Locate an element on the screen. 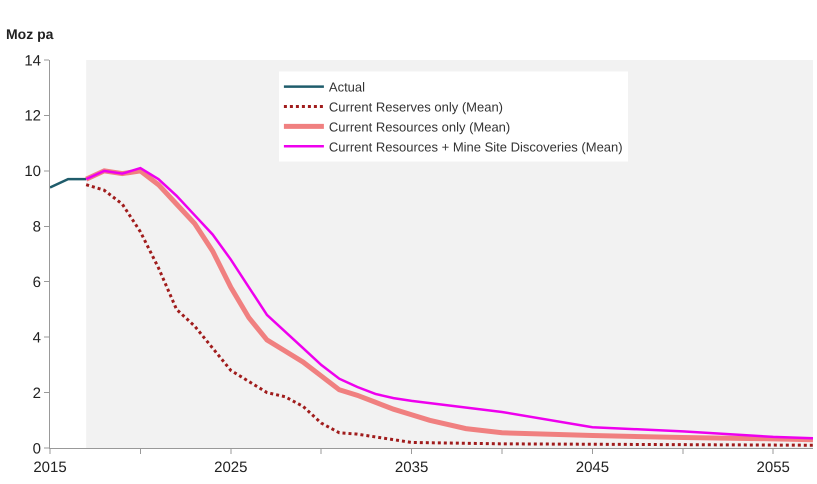 The image size is (817, 484). y-tick-label: 12 is located at coordinates (32, 116).